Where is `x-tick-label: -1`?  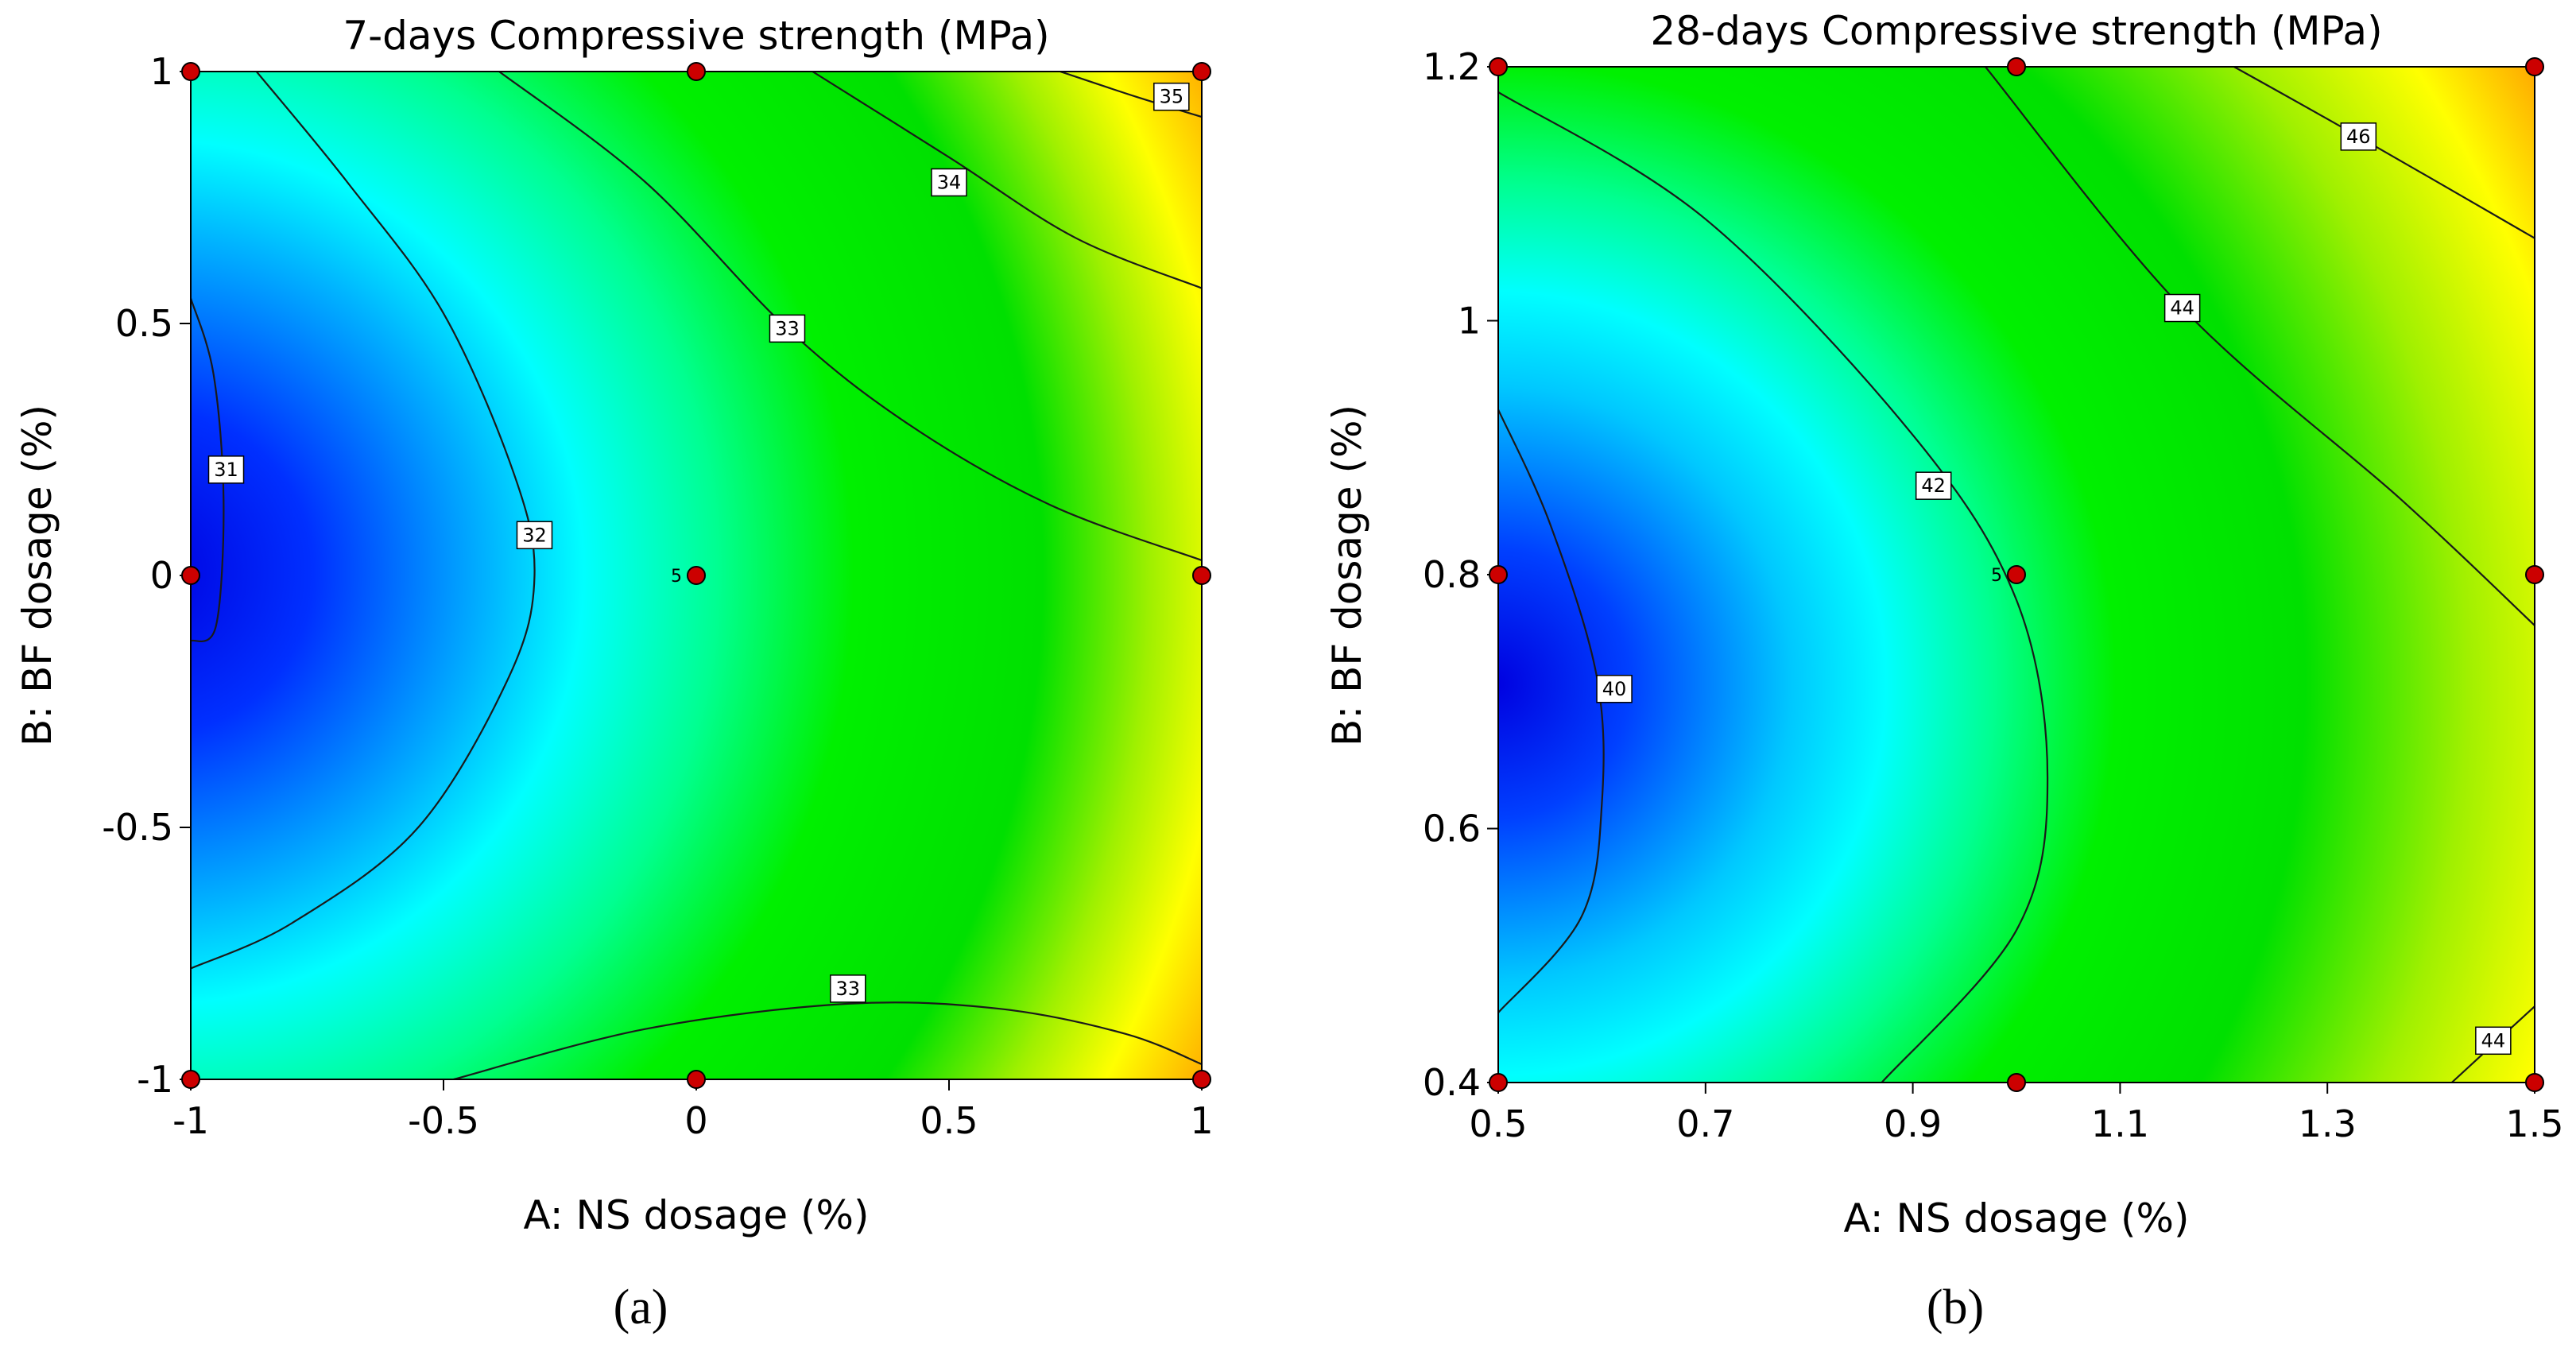 x-tick-label: -1 is located at coordinates (190, 1120).